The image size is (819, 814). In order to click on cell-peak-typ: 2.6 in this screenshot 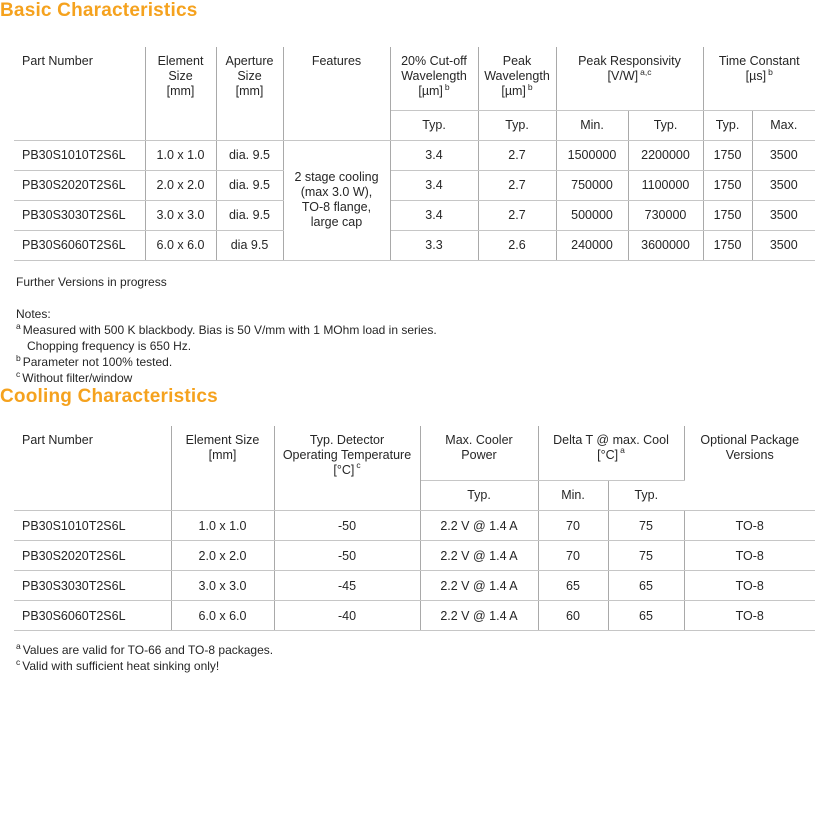, I will do `click(517, 245)`.